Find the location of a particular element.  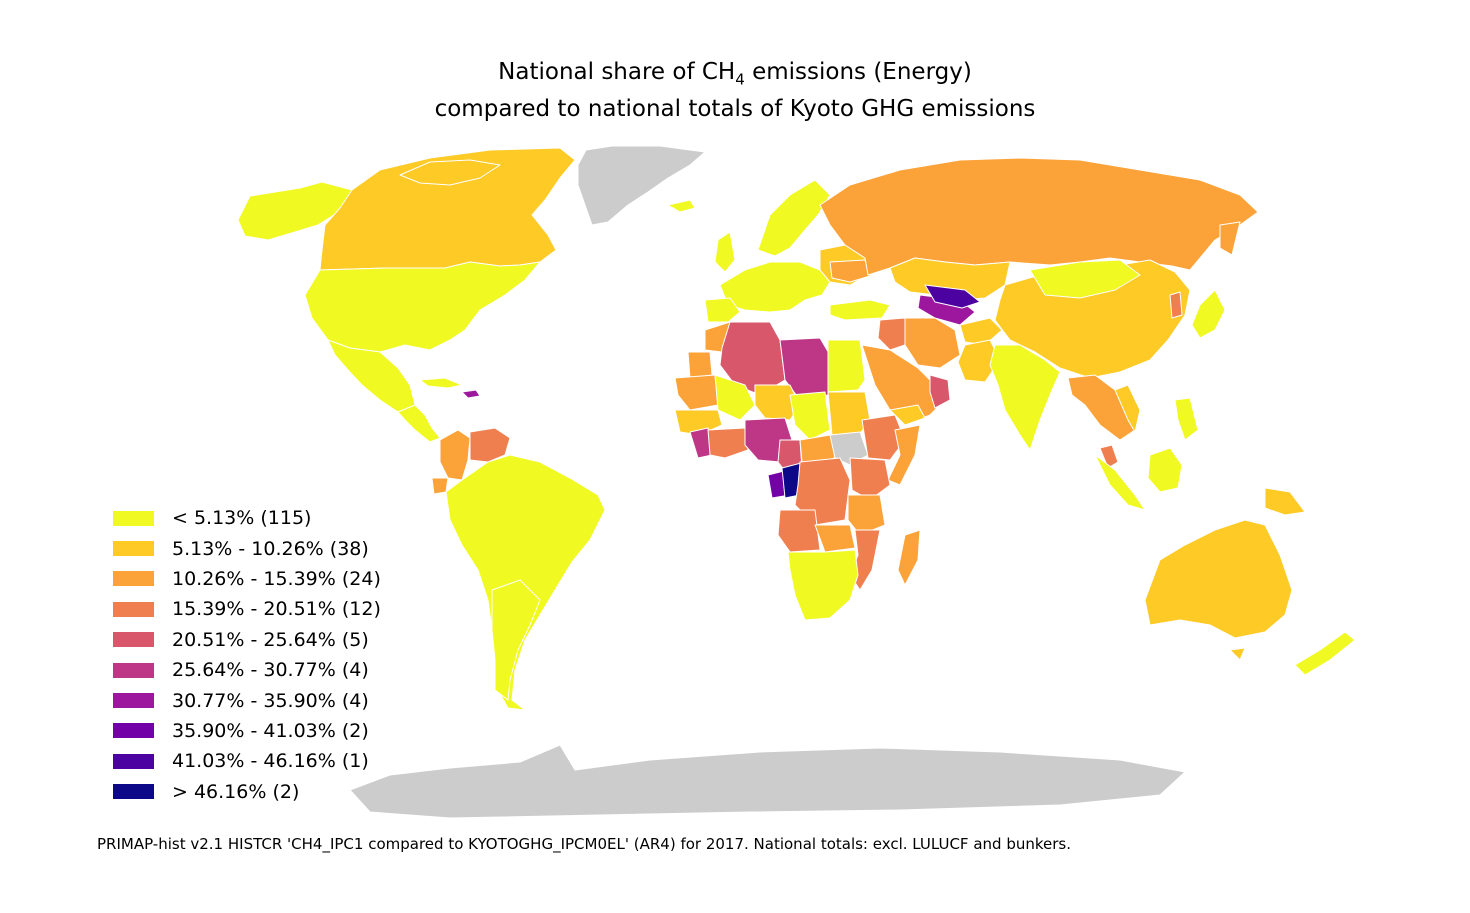

legend-item: 10.26% - 15.39% (24) is located at coordinates (247, 579).